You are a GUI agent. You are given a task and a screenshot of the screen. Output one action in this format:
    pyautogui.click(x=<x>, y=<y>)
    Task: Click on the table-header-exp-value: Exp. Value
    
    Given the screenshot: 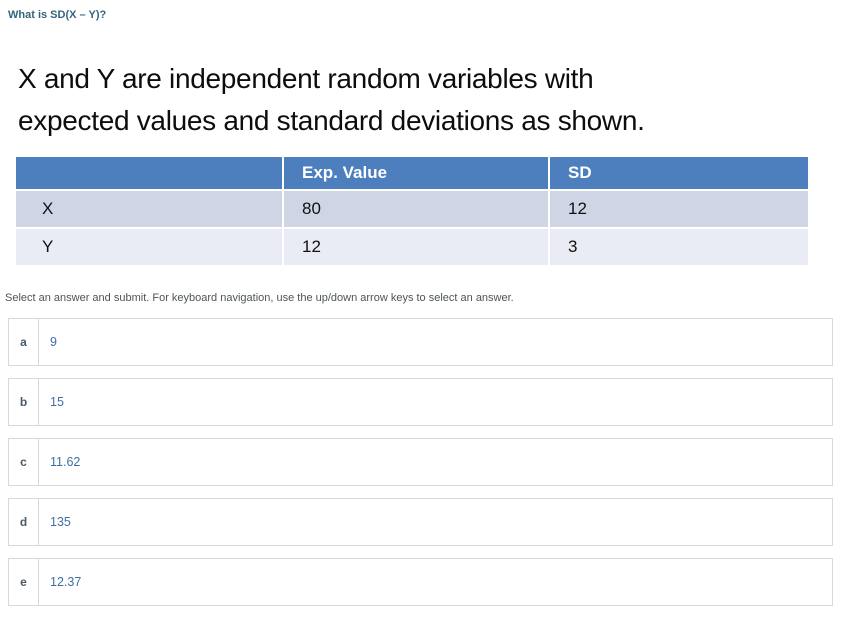 What is the action you would take?
    pyautogui.click(x=416, y=173)
    